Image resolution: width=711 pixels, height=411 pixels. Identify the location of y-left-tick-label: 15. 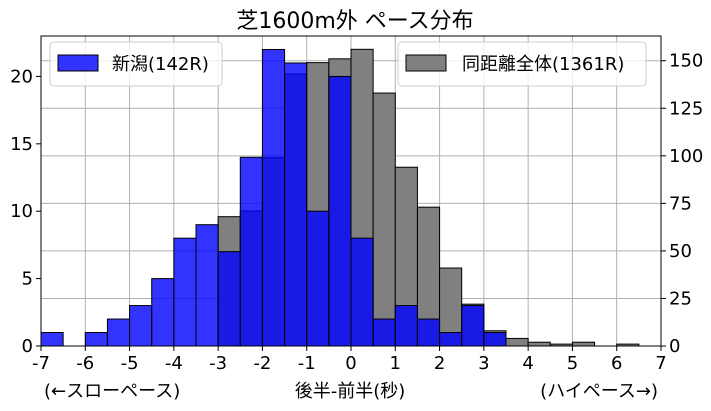
(21, 144).